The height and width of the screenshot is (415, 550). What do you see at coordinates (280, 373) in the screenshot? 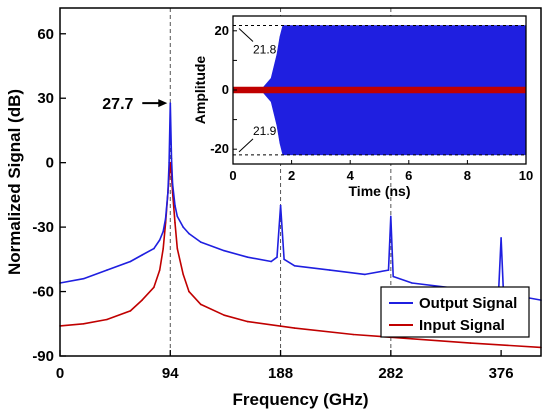
I see `x-tick-label: 188` at bounding box center [280, 373].